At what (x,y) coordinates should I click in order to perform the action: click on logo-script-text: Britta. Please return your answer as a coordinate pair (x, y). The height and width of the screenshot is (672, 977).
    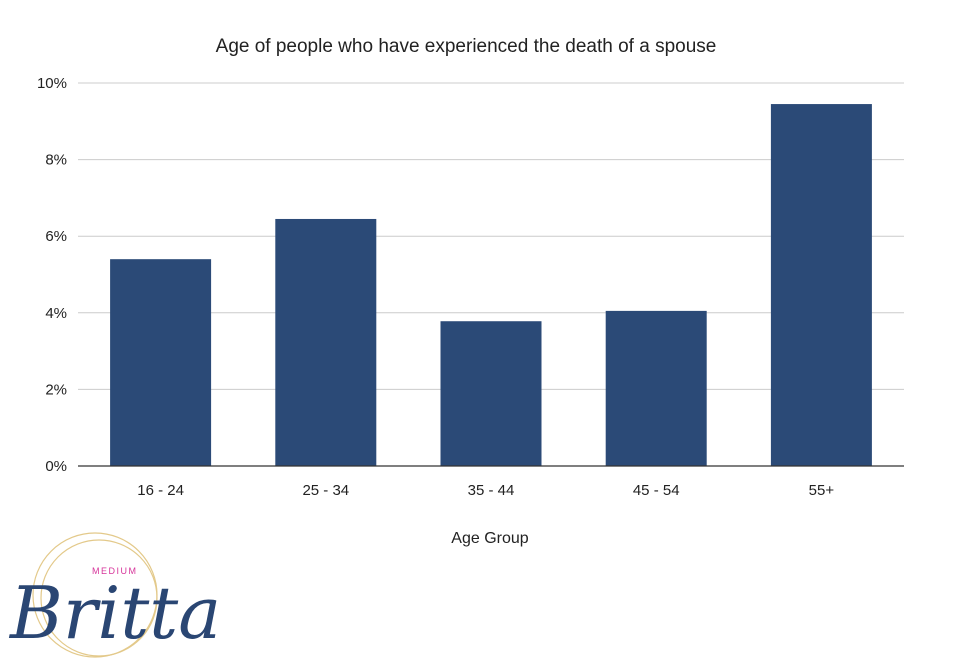
    Looking at the image, I should click on (114, 613).